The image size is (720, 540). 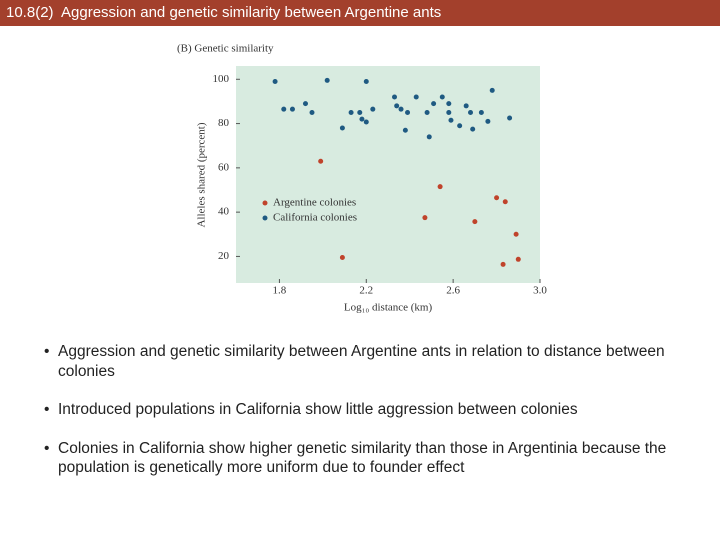 I want to click on y-tick-label: 100, so click(x=221, y=79).